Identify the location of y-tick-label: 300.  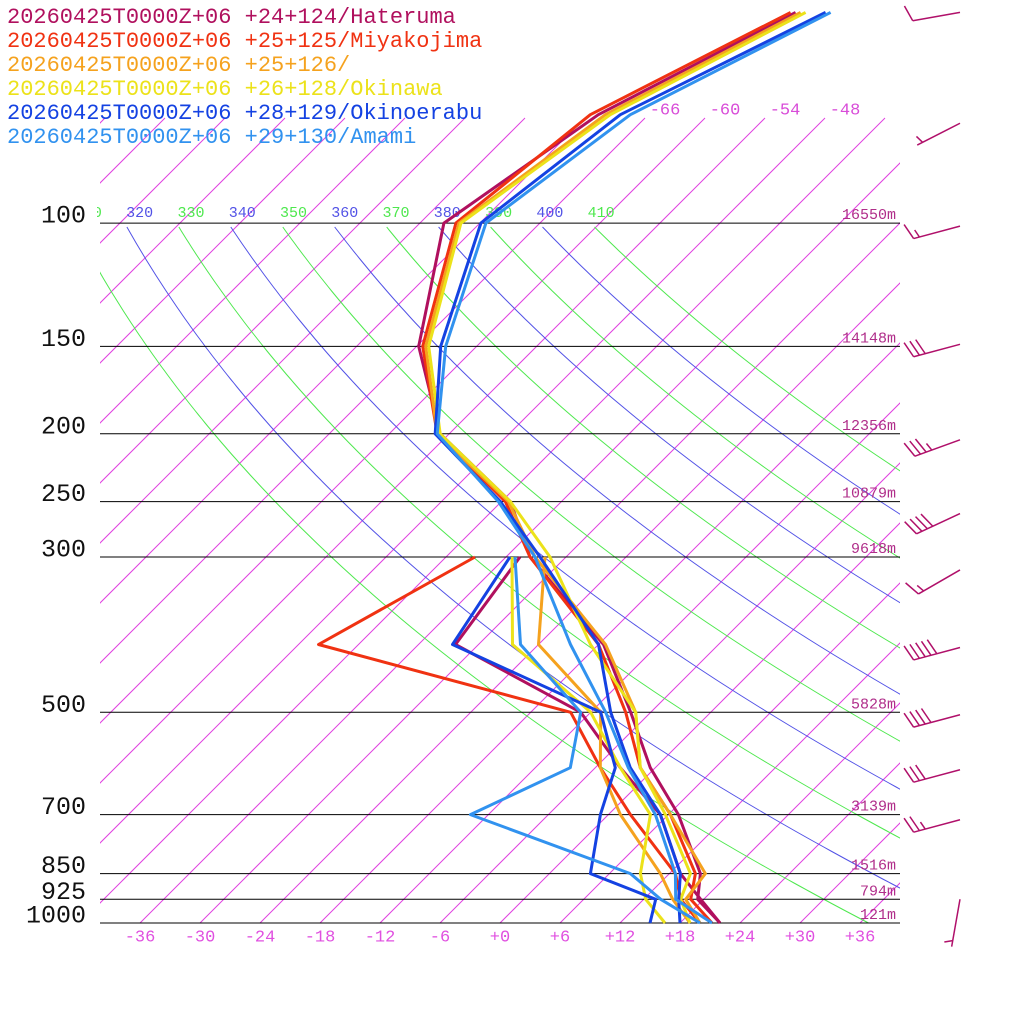
(63, 550).